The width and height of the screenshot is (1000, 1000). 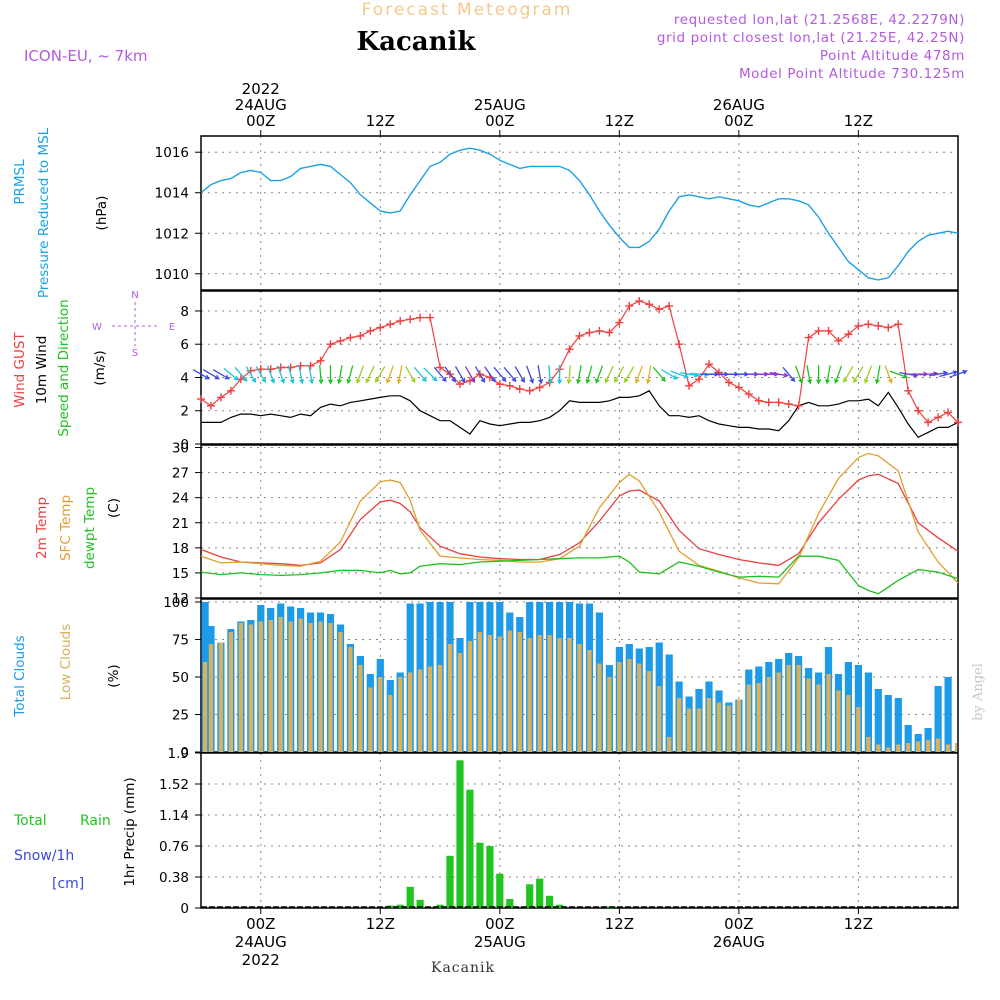 What do you see at coordinates (178, 754) in the screenshot?
I see `precipitation-y-tick-label: 1.9` at bounding box center [178, 754].